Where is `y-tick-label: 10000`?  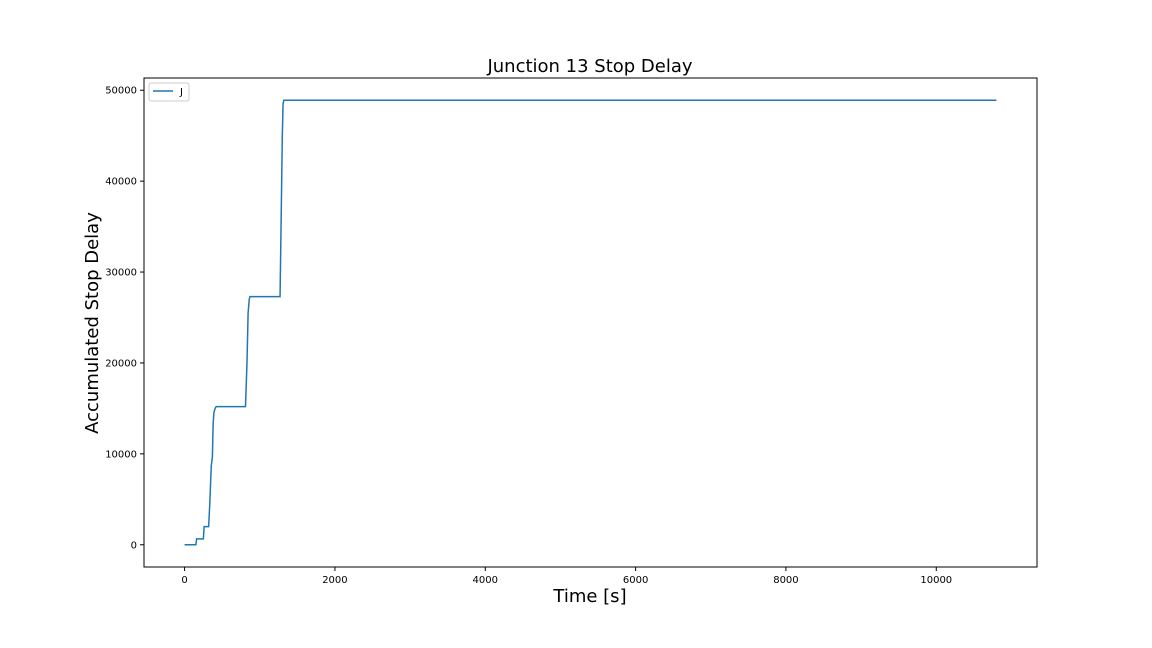 y-tick-label: 10000 is located at coordinates (121, 454).